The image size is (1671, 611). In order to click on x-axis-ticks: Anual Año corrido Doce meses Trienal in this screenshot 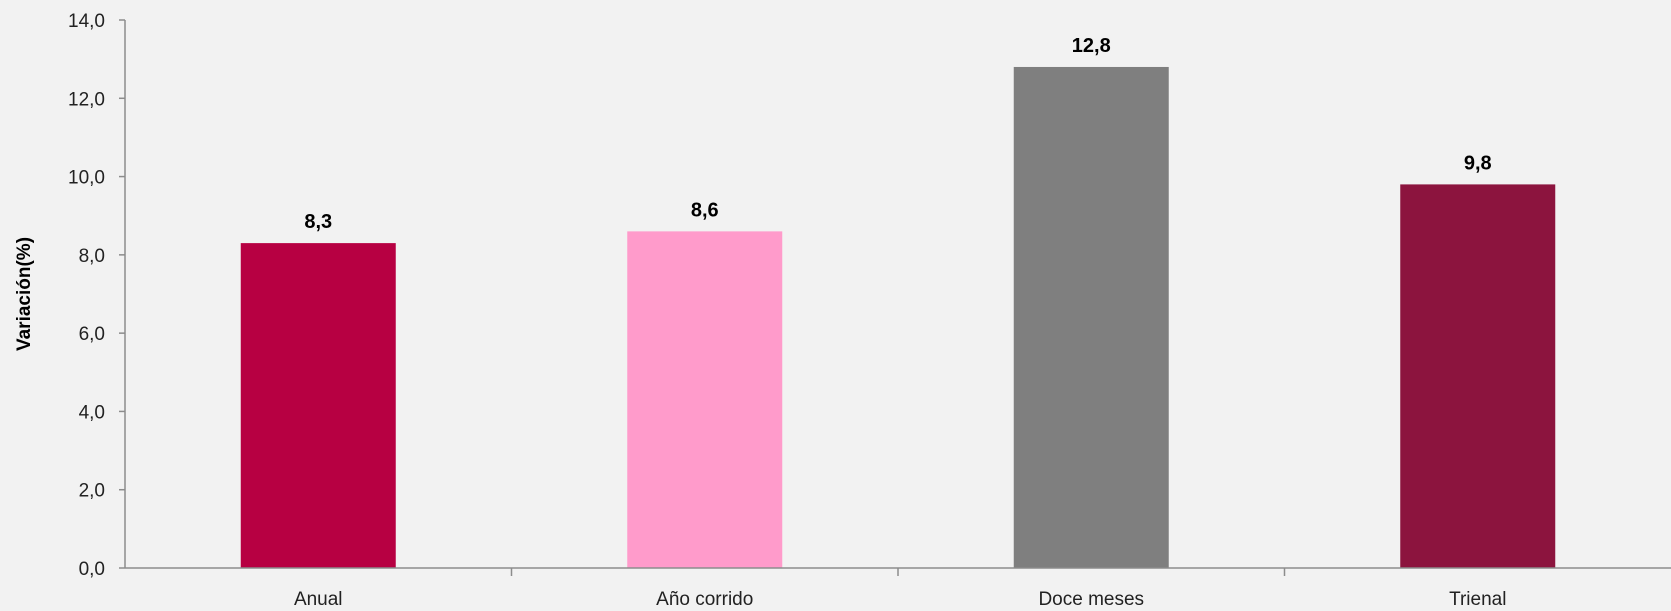, I will do `click(900, 589)`.